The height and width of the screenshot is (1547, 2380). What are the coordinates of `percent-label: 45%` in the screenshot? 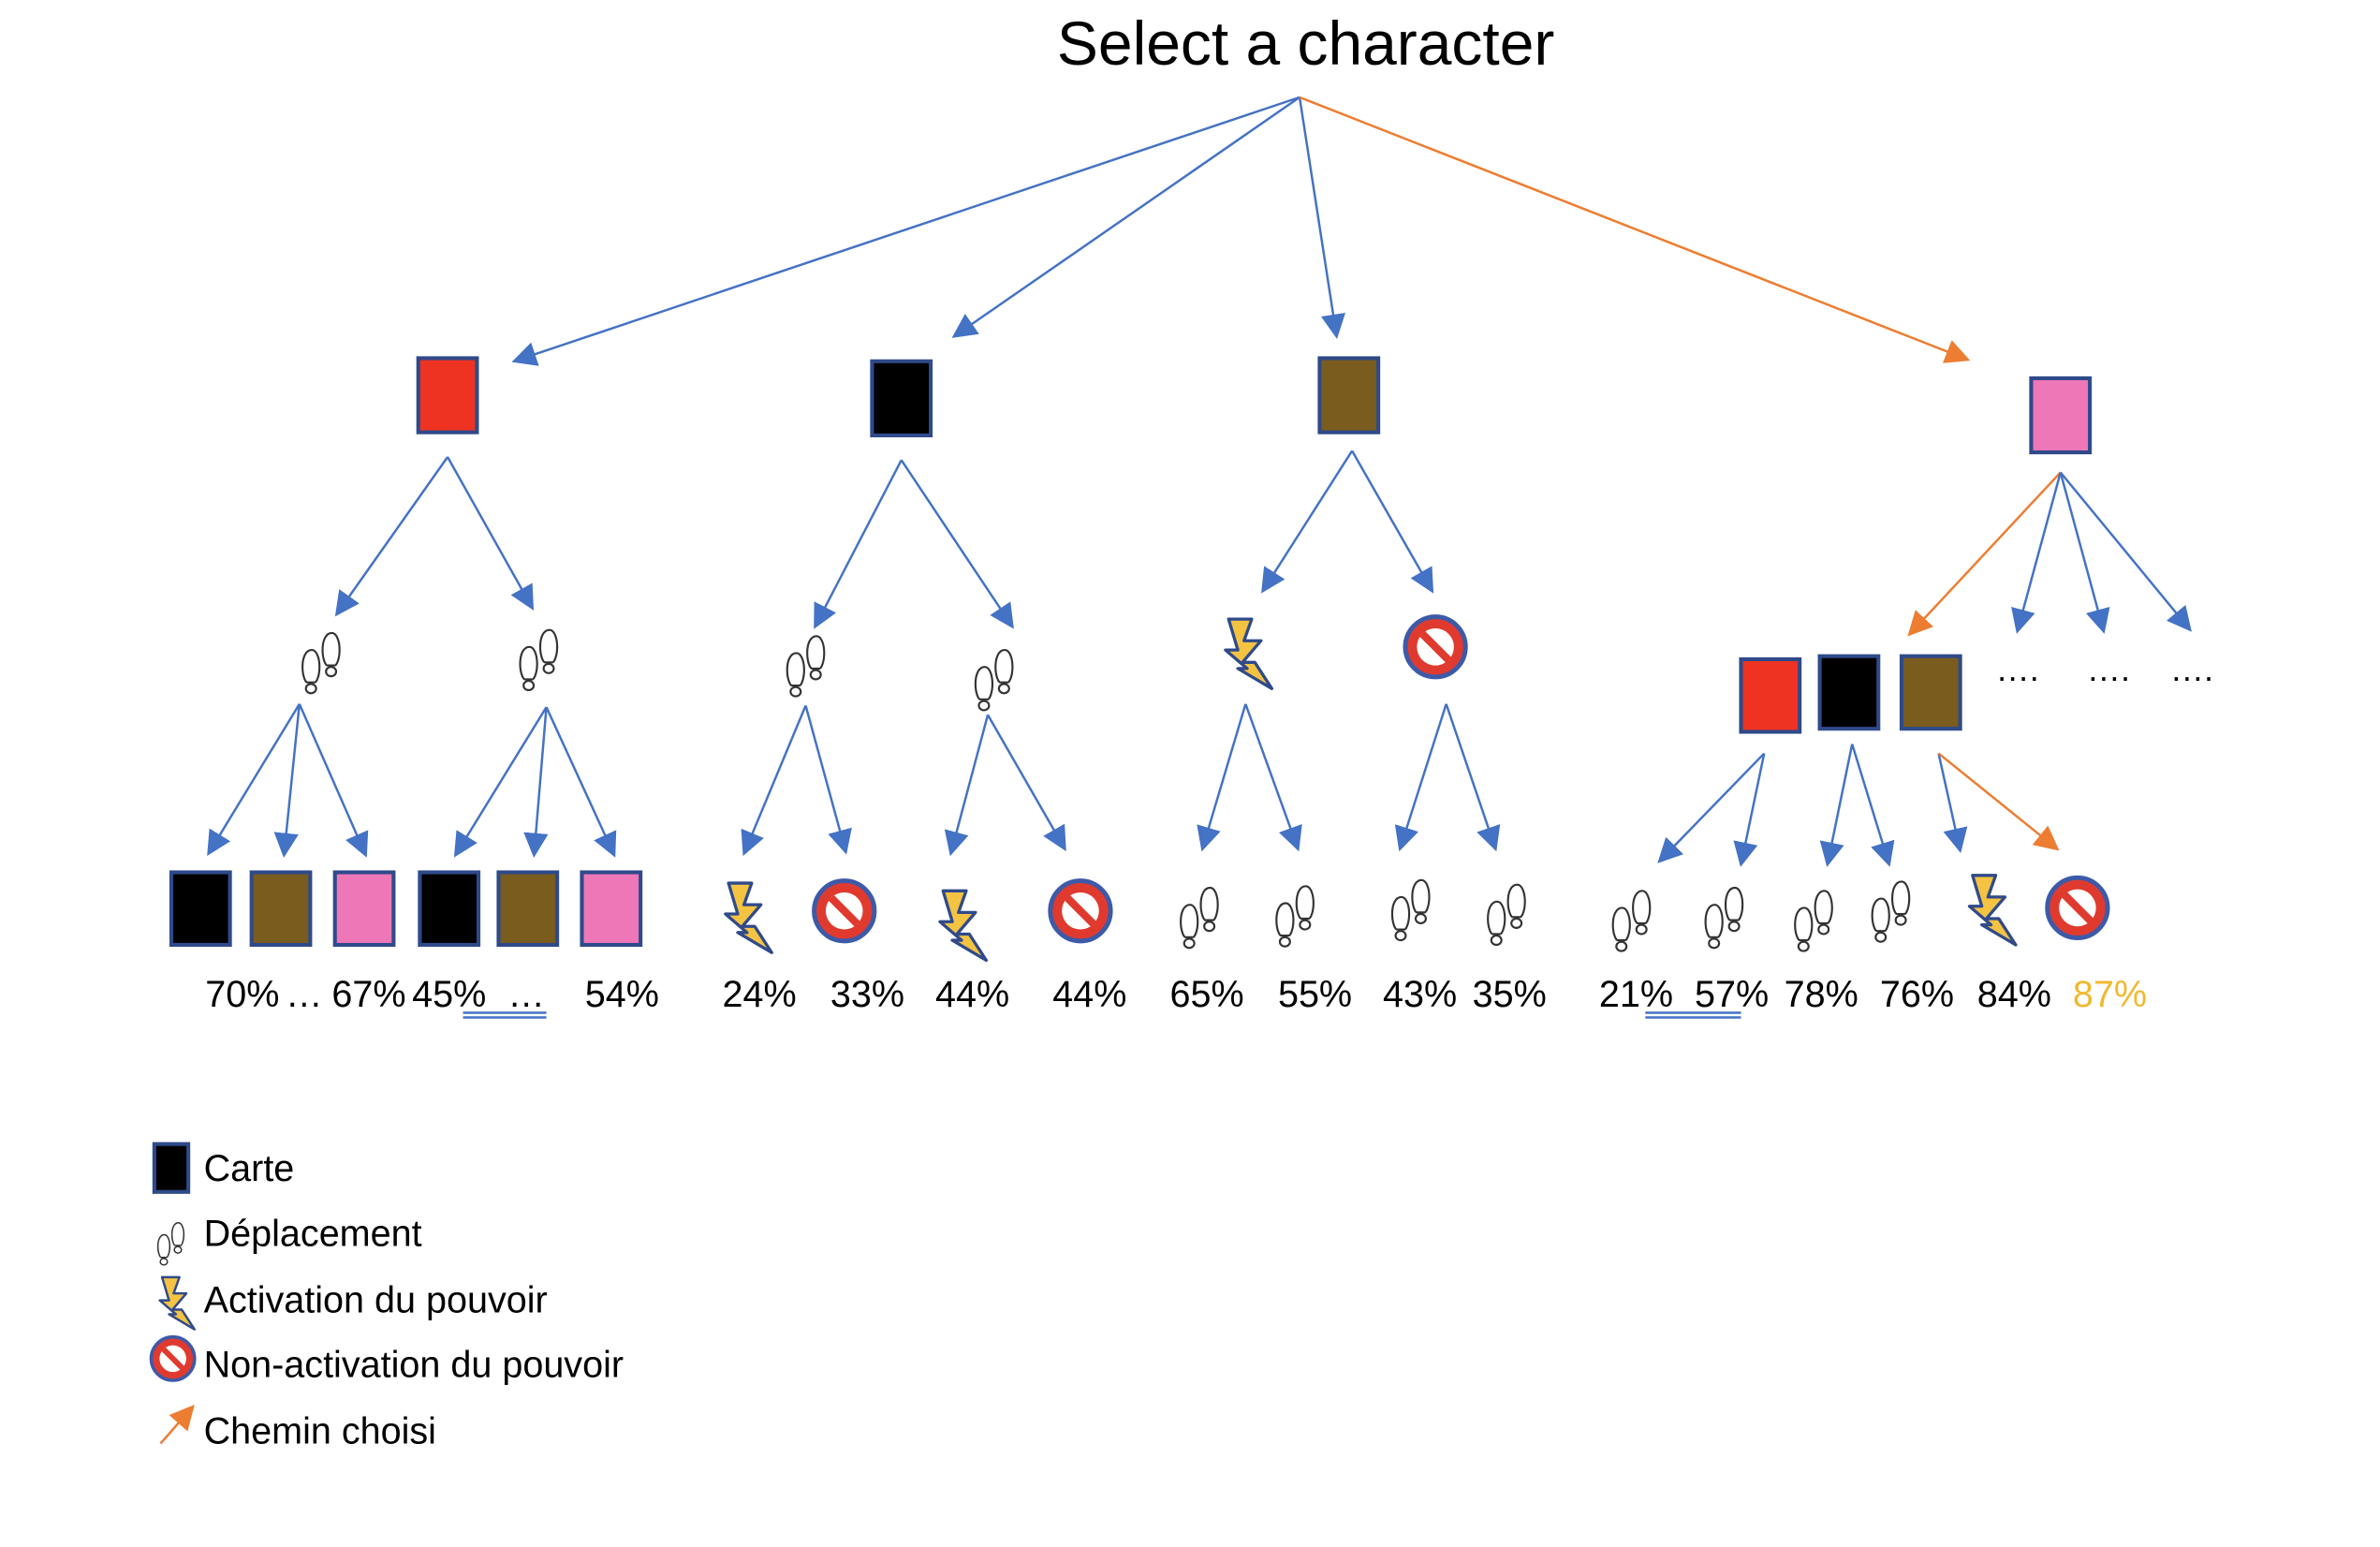 It's located at (449, 994).